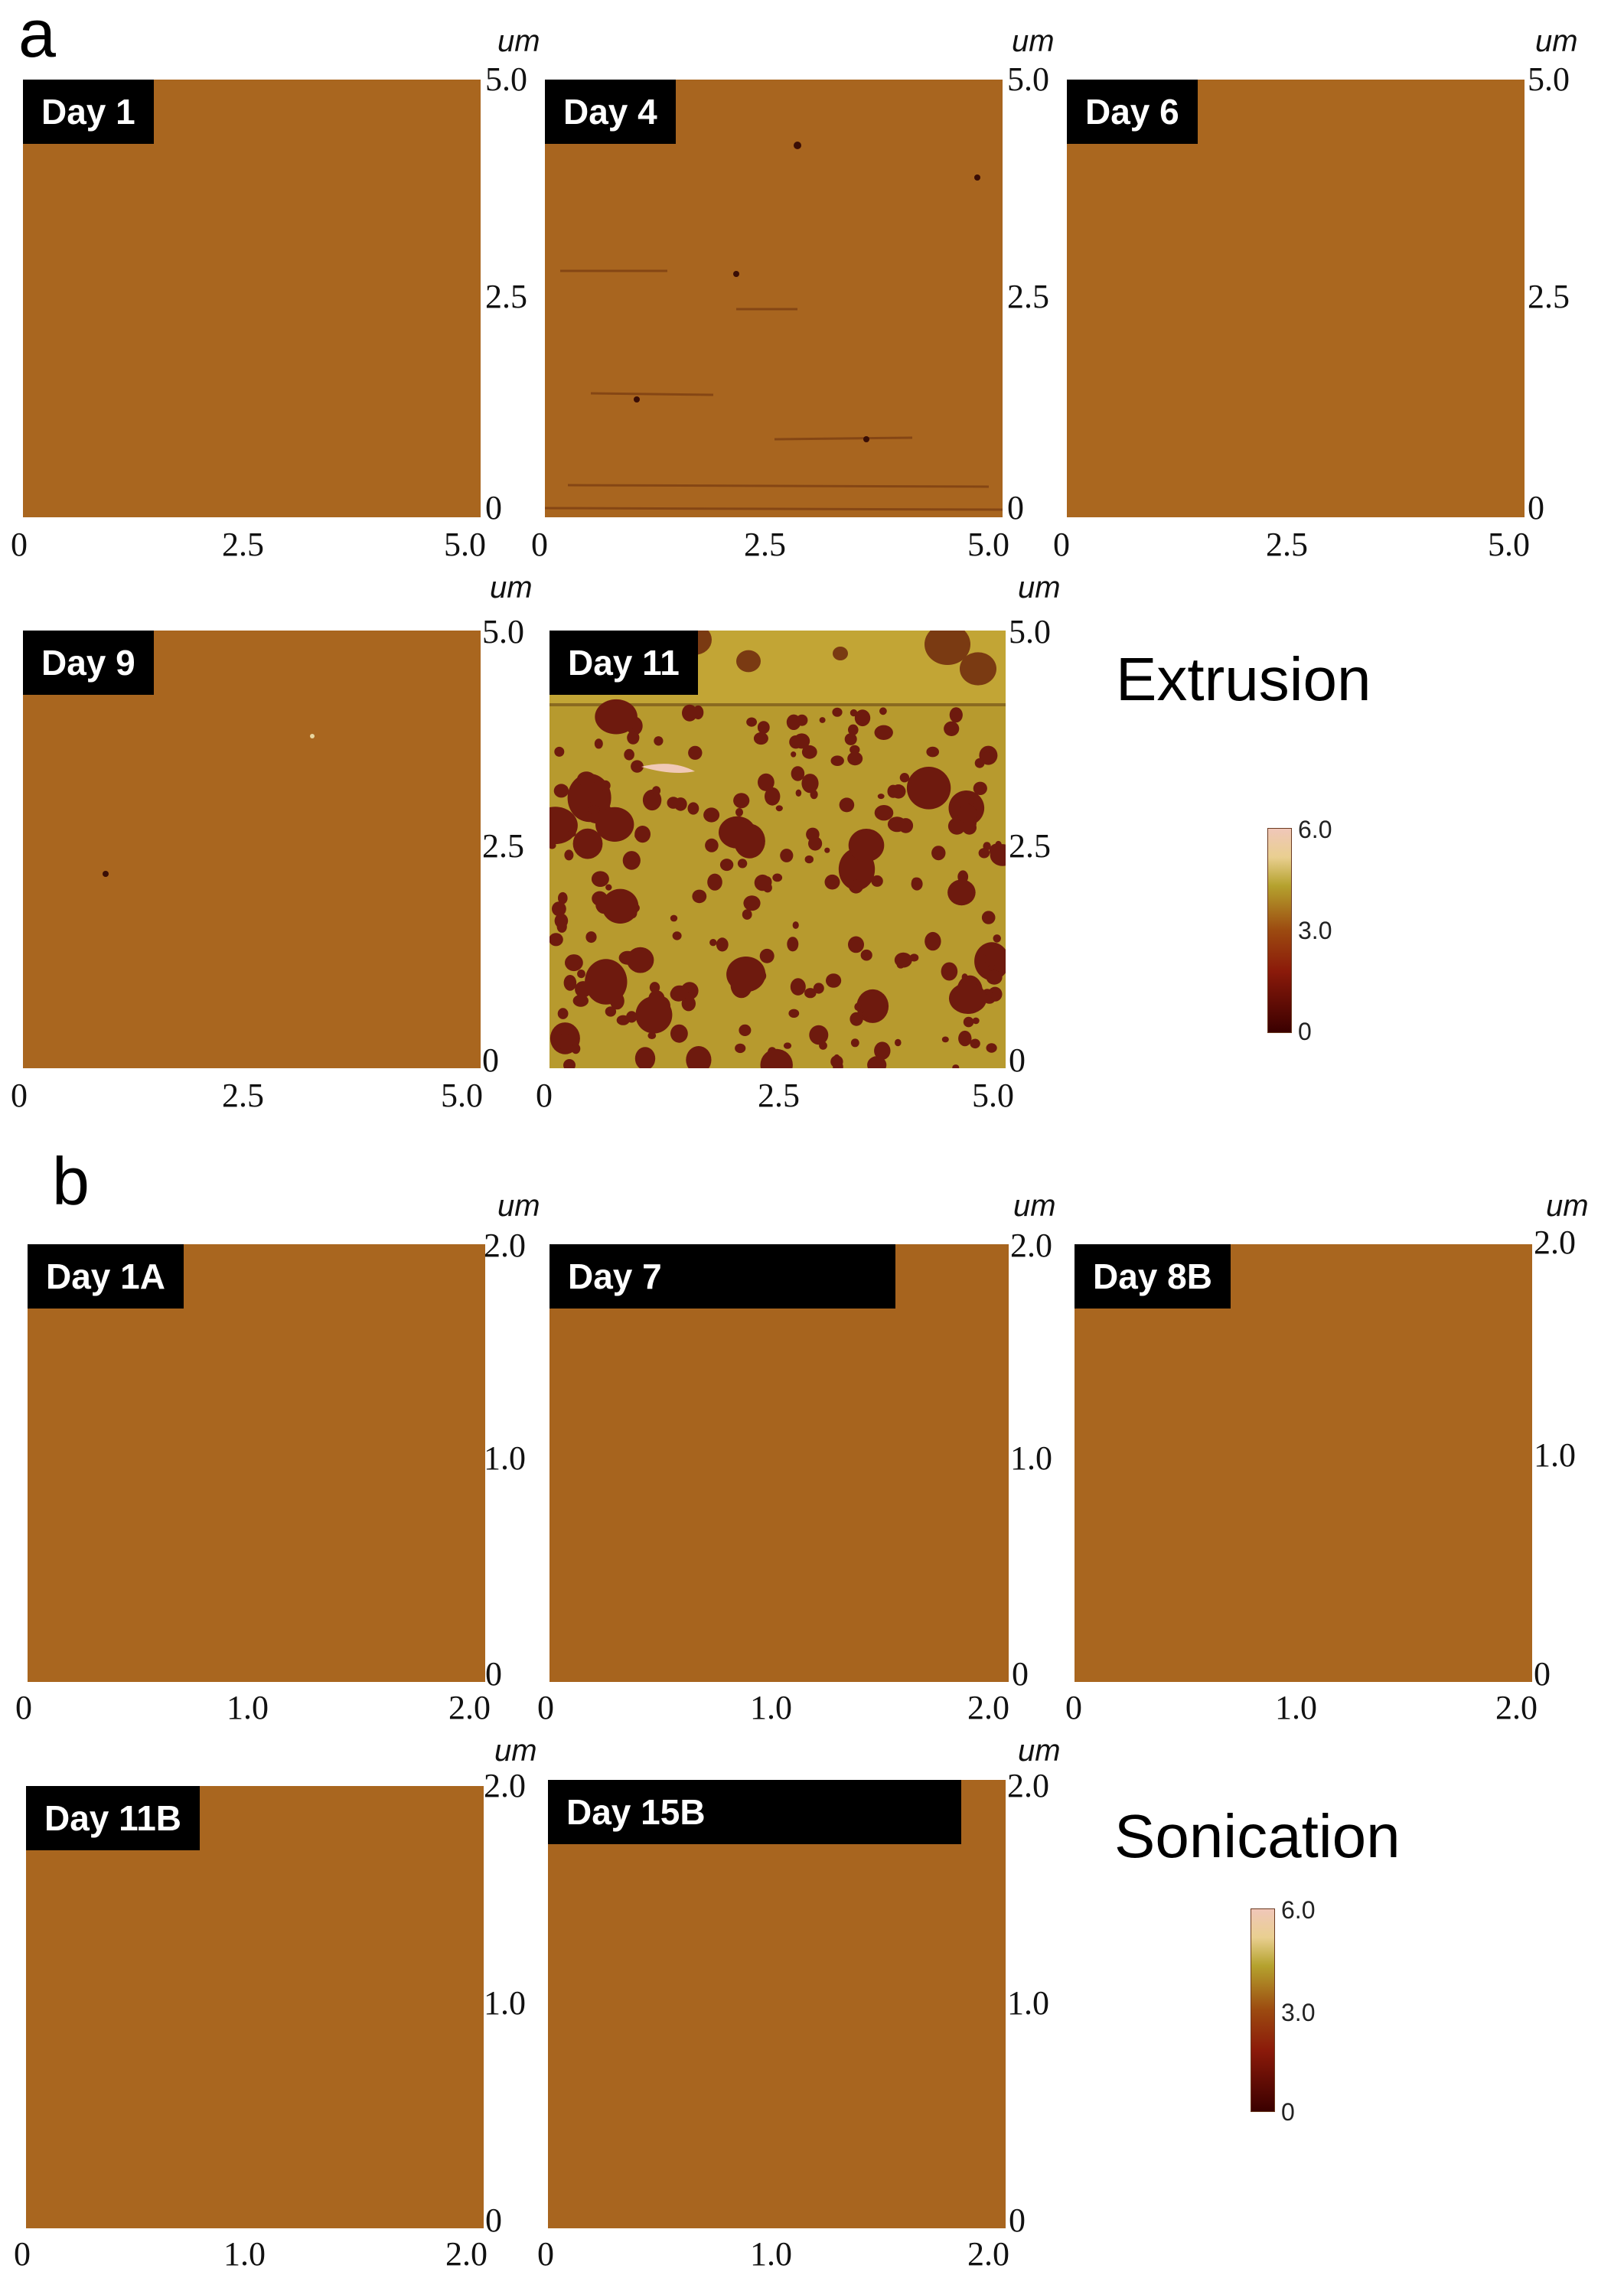 The width and height of the screenshot is (1624, 2288). I want to click on afm-image-day-11b: Day 11B, so click(255, 2007).